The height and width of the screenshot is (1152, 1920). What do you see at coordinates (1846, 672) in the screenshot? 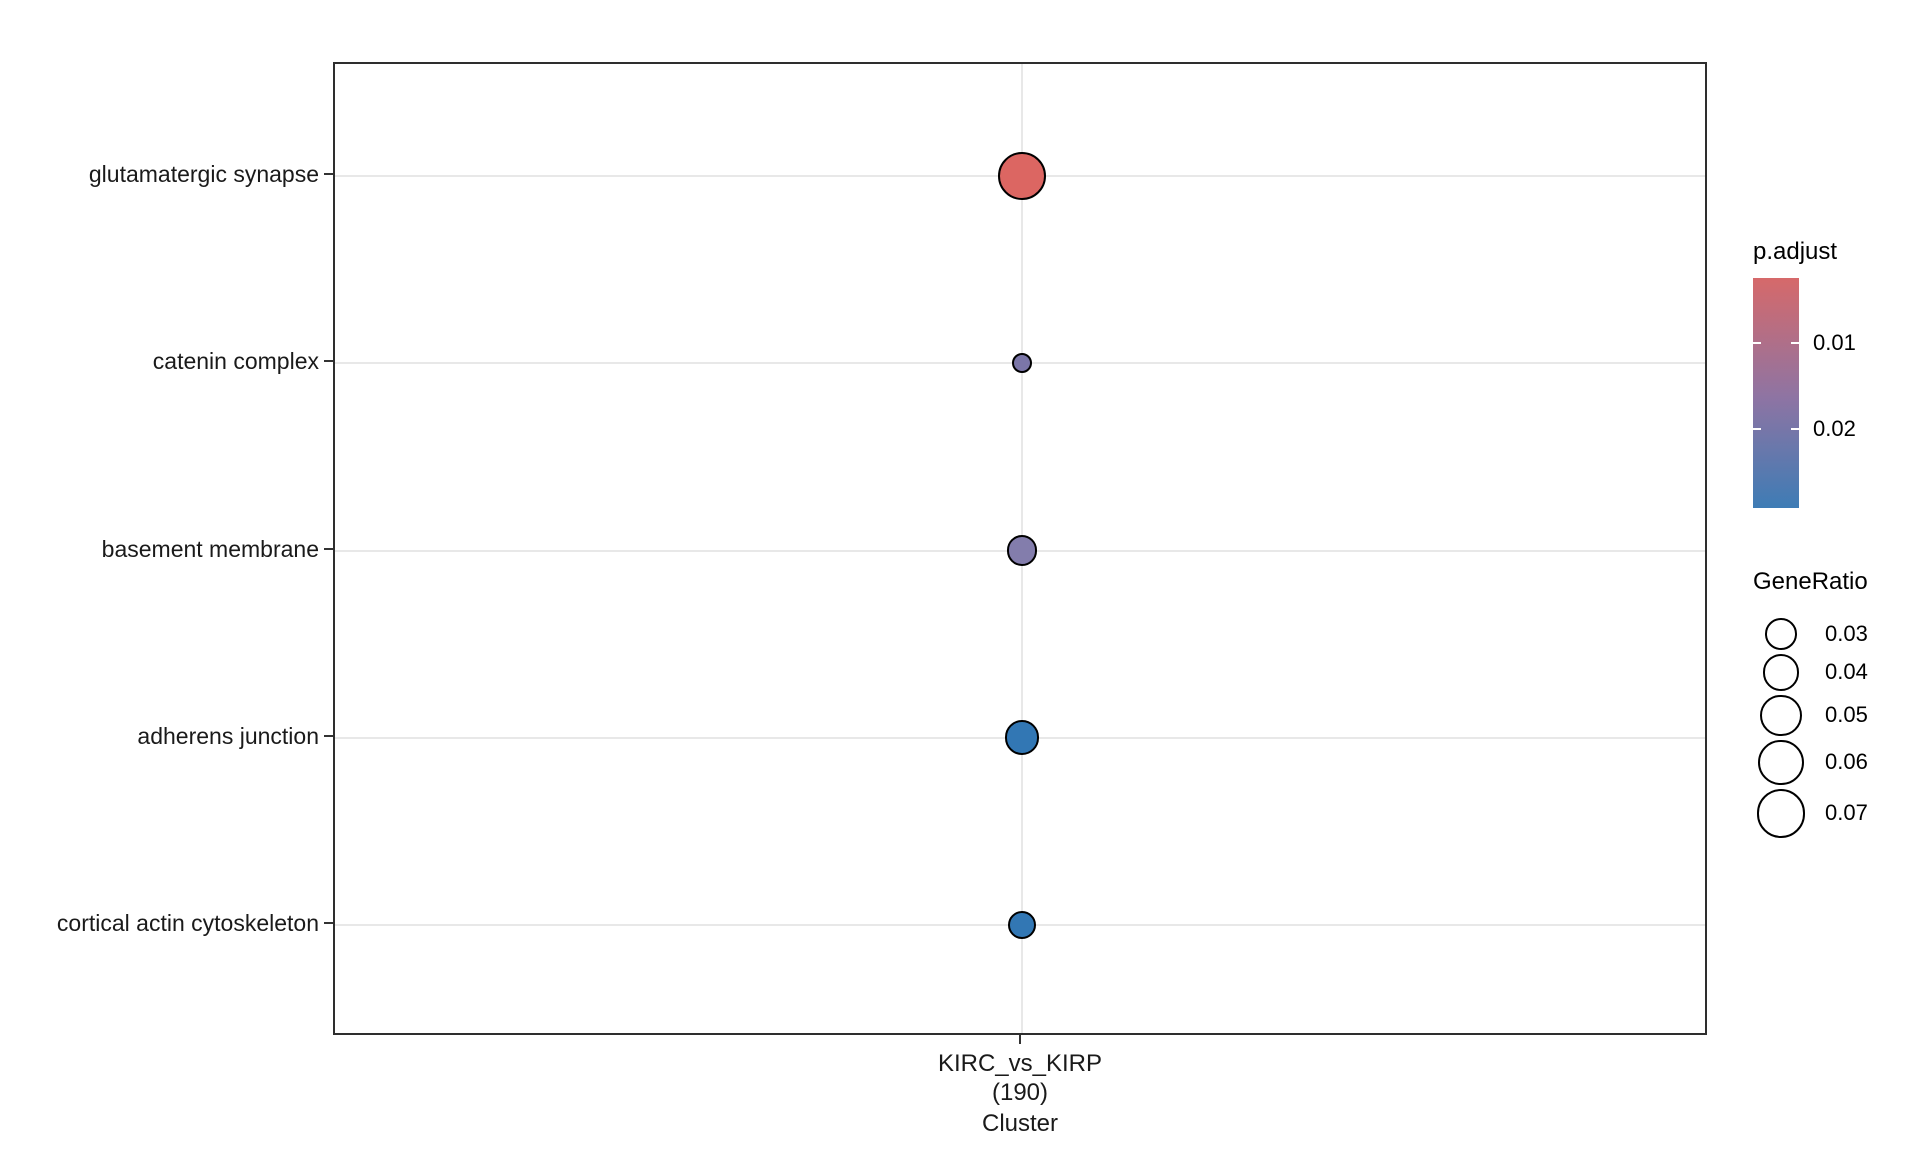
I see `size-legend-label: 0.04` at bounding box center [1846, 672].